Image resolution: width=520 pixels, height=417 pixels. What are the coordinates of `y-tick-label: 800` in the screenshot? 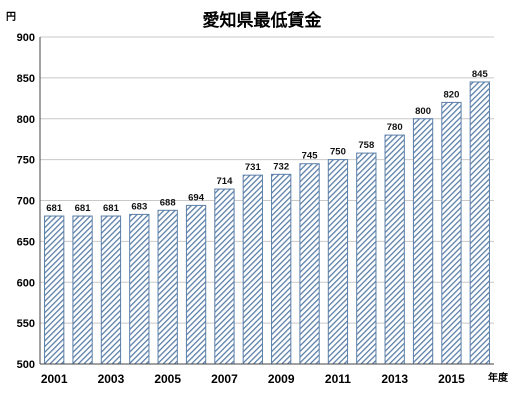 It's located at (26, 120).